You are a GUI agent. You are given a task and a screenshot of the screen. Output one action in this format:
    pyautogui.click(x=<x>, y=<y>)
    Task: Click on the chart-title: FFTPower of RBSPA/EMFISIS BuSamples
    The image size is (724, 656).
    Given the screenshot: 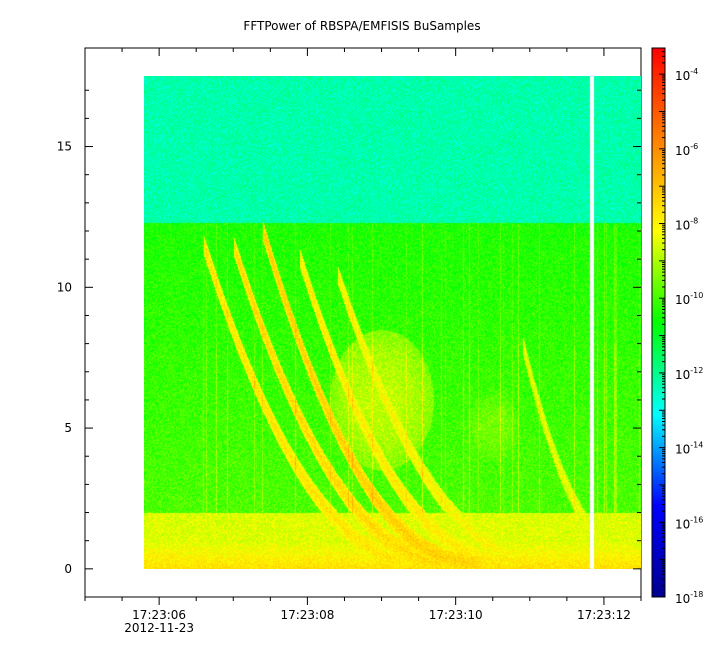 What is the action you would take?
    pyautogui.click(x=361, y=26)
    